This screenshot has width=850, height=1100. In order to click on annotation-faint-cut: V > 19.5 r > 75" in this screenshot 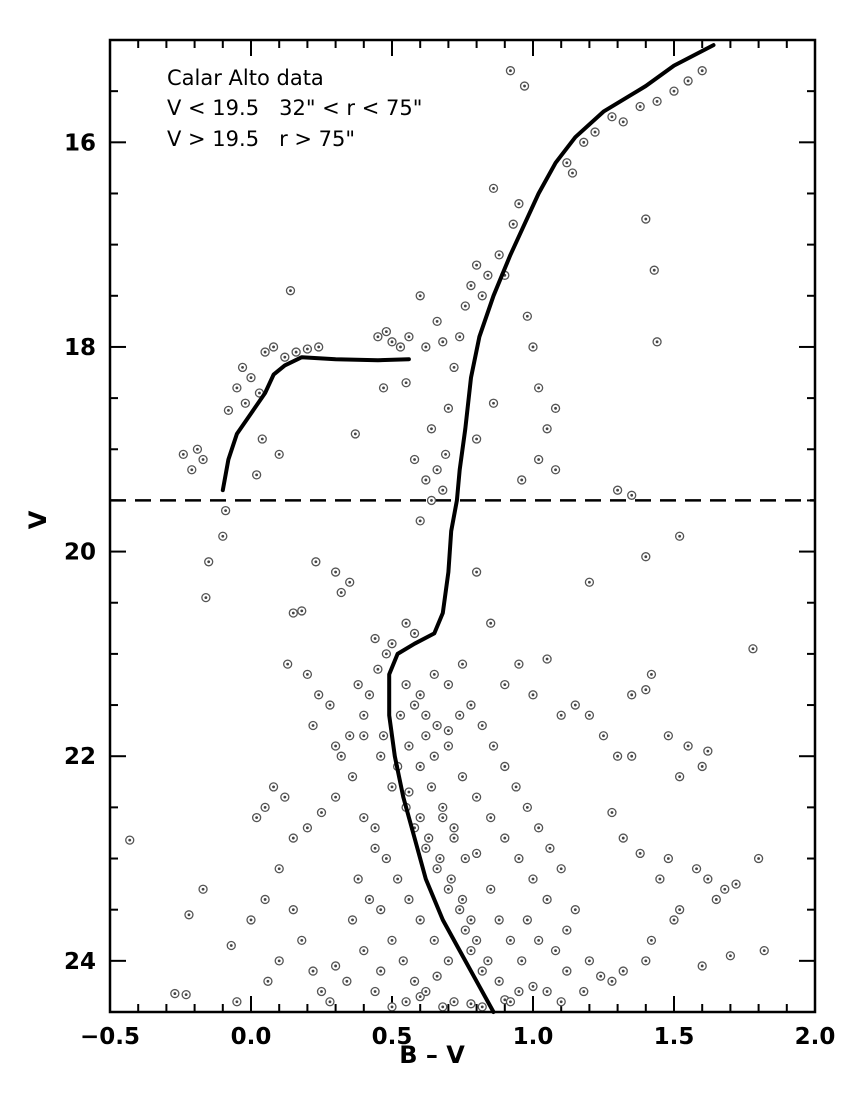, I will do `click(261, 139)`.